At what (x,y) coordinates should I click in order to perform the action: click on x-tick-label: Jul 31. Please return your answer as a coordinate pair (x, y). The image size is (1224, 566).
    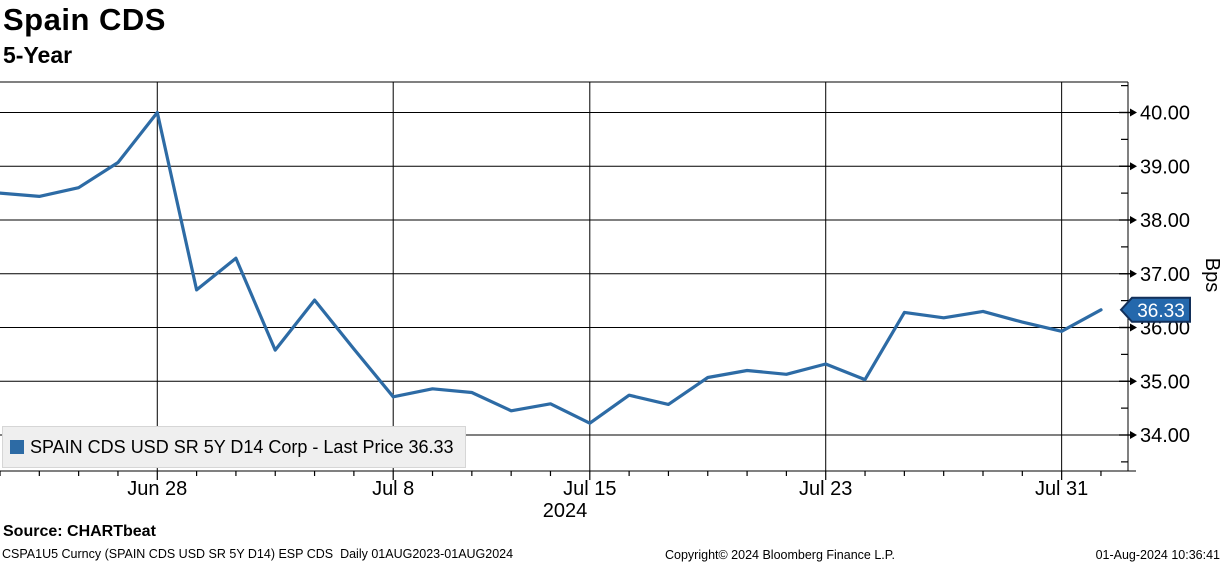
    Looking at the image, I should click on (1061, 489).